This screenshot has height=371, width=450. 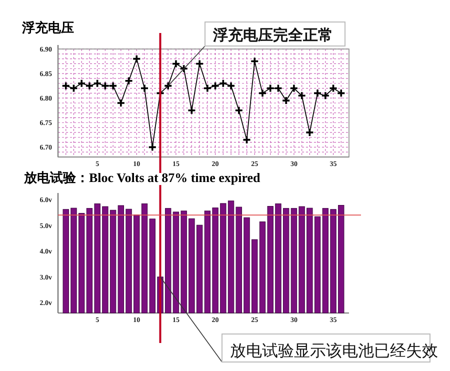 I want to click on chart-title: 浮充电压, so click(x=47, y=27).